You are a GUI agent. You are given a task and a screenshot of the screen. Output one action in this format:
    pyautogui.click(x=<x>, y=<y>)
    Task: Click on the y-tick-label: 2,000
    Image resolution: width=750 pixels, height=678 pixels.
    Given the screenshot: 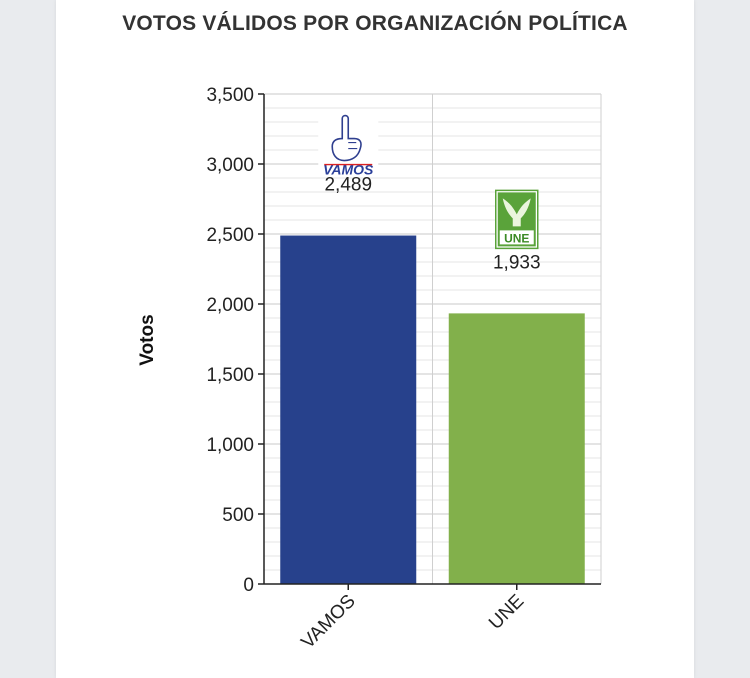 What is the action you would take?
    pyautogui.click(x=230, y=305)
    